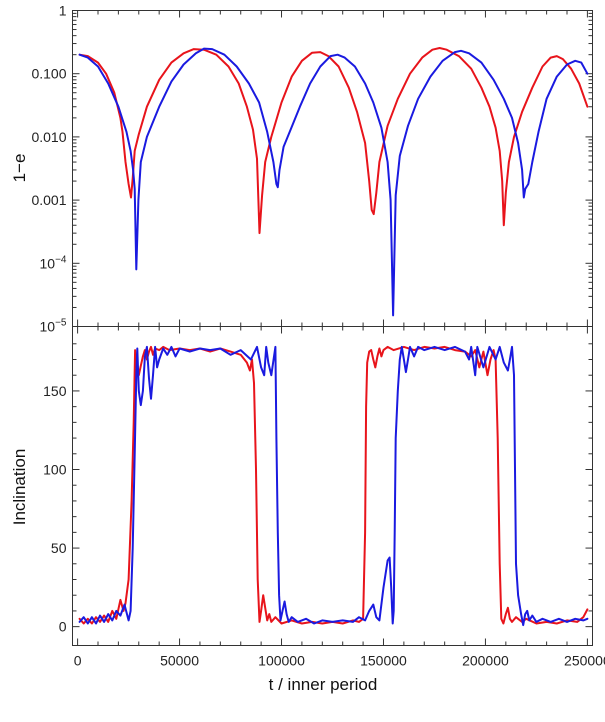 This screenshot has height=722, width=605. I want to click on bottom-y-tick-label: 50, so click(59, 548).